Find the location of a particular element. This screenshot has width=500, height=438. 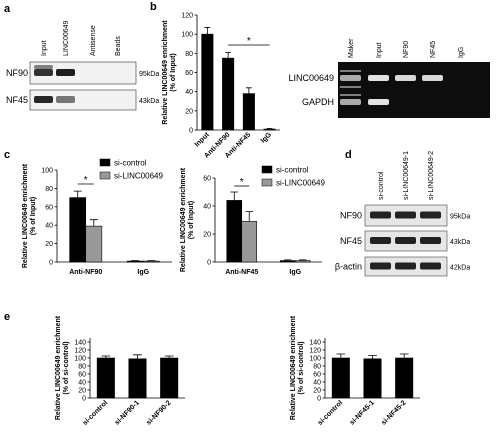

panel-label: a is located at coordinates (7, 9).